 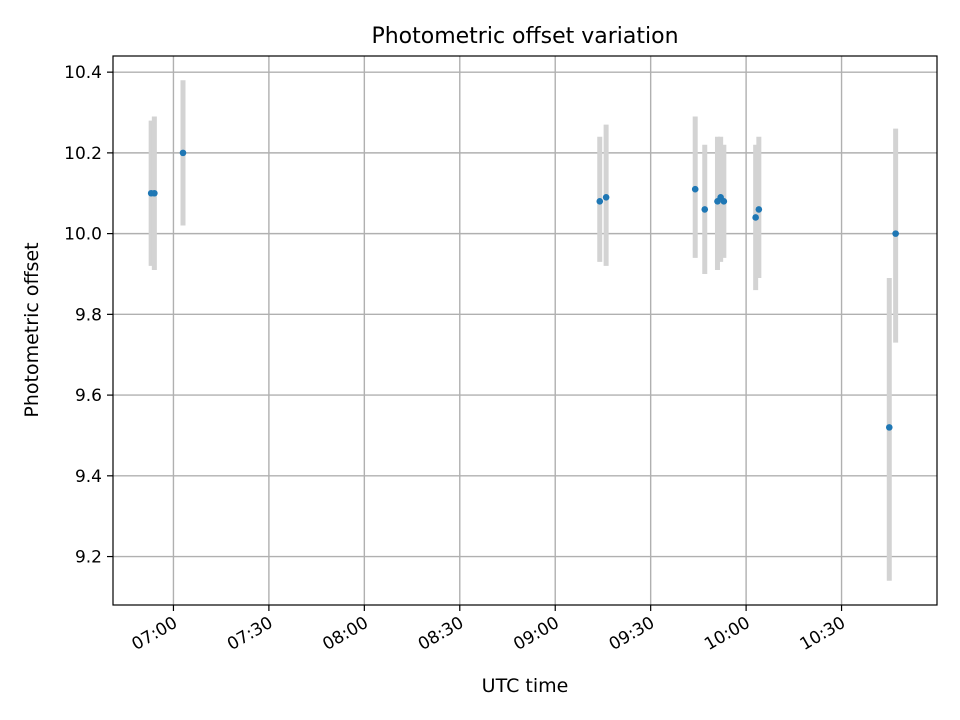 What do you see at coordinates (83, 235) in the screenshot?
I see `y-tick-label: 10.0` at bounding box center [83, 235].